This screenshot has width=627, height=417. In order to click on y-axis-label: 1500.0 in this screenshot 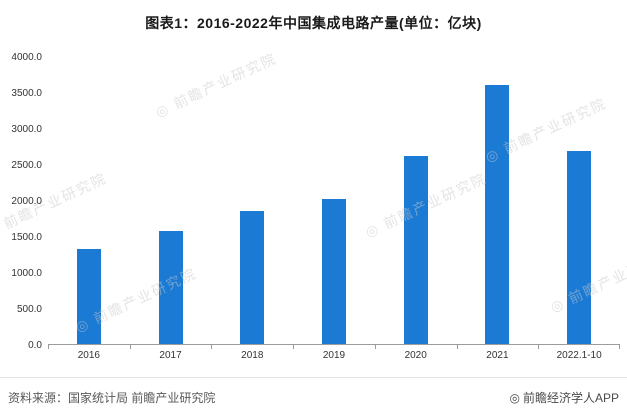, I will do `click(26, 237)`.